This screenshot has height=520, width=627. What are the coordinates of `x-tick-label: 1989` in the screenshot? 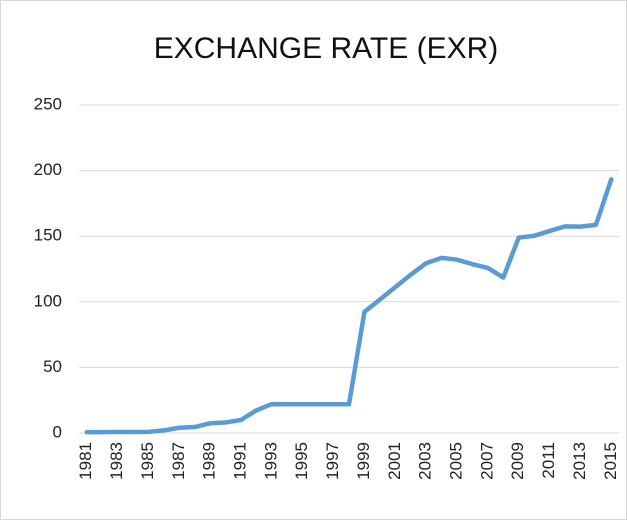 It's located at (209, 461).